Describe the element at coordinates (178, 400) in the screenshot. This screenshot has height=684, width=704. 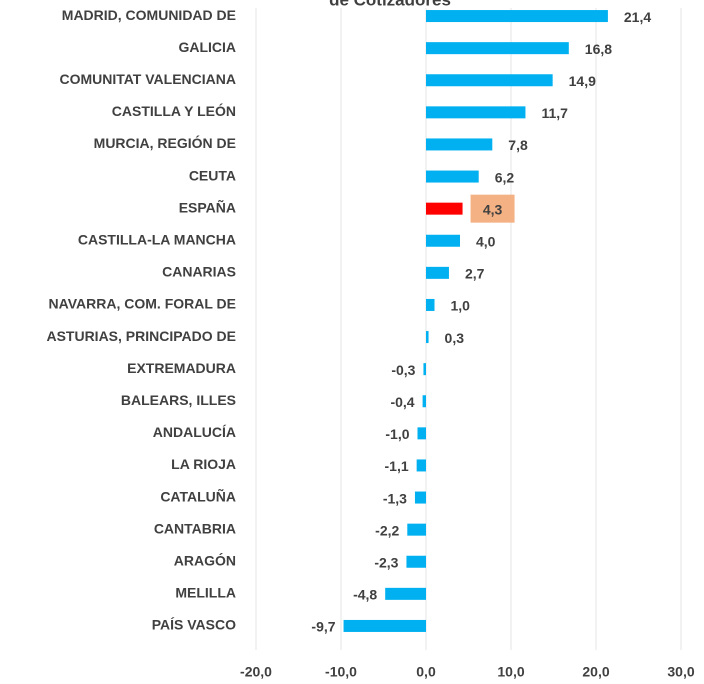
I see `y-tick-label: BALEARS, ILLES` at that location.